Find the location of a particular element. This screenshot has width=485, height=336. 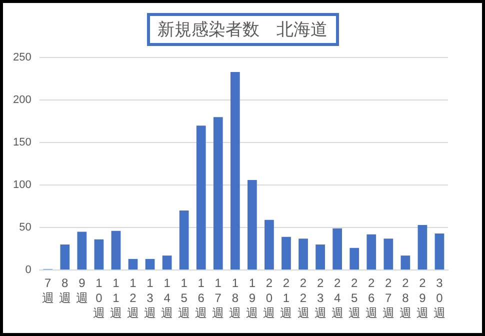

y-tick-label: 250 is located at coordinates (22, 58).